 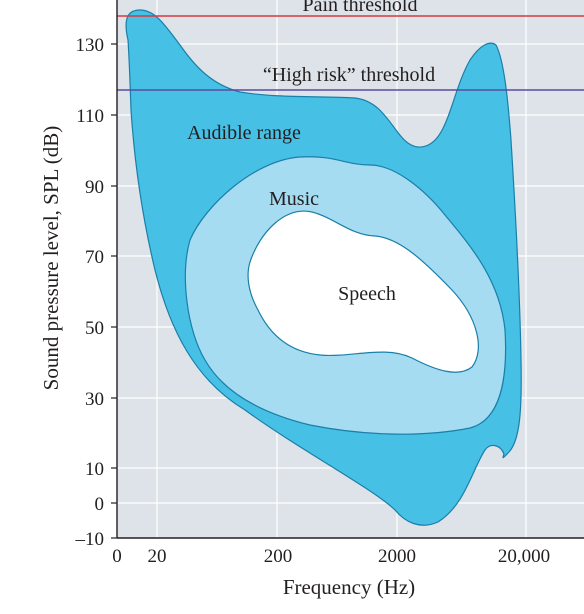 What do you see at coordinates (349, 75) in the screenshot?
I see `high-risk-threshold-label: “High risk” threshold` at bounding box center [349, 75].